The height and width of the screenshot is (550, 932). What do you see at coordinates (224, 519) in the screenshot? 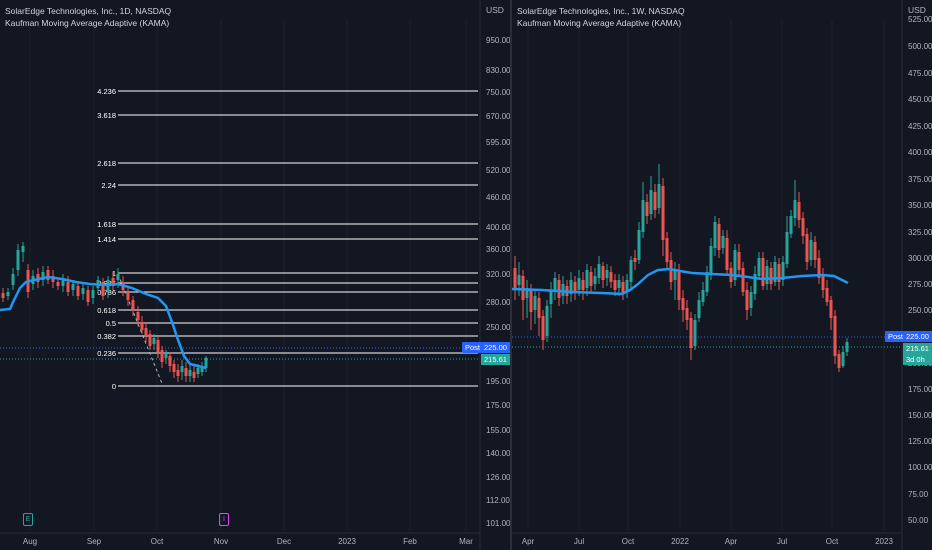
I see `event-marker-icon: I` at bounding box center [224, 519].